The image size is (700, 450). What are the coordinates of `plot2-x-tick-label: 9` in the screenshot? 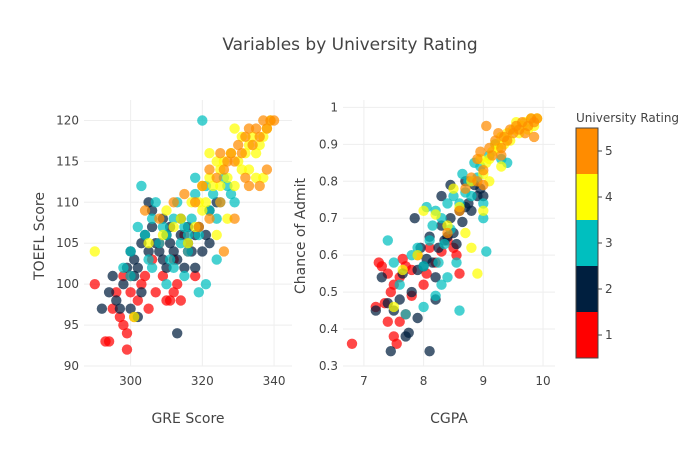 It's located at (484, 381).